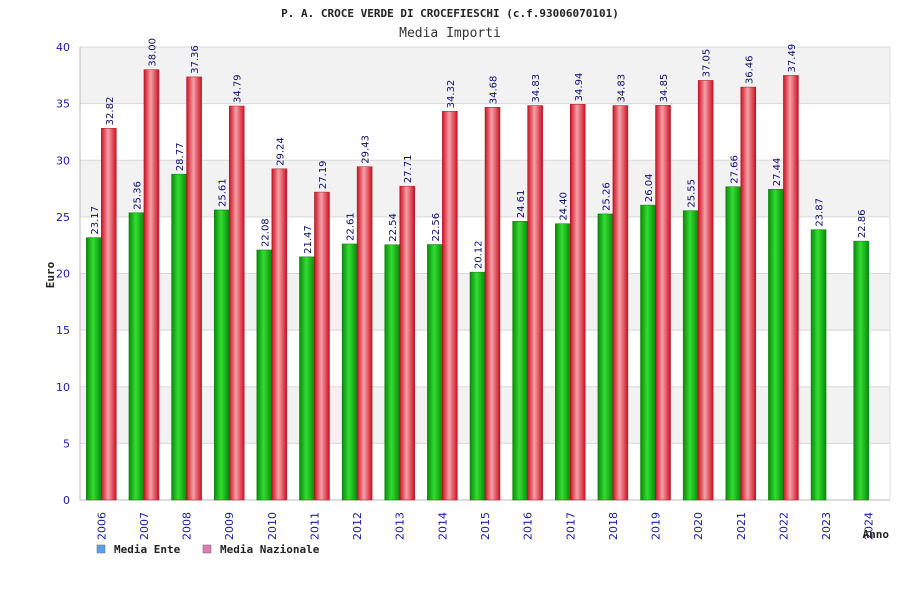 The image size is (900, 600). Describe the element at coordinates (308, 239) in the screenshot. I see `data-label-media-ente-2011: 21.47` at that location.